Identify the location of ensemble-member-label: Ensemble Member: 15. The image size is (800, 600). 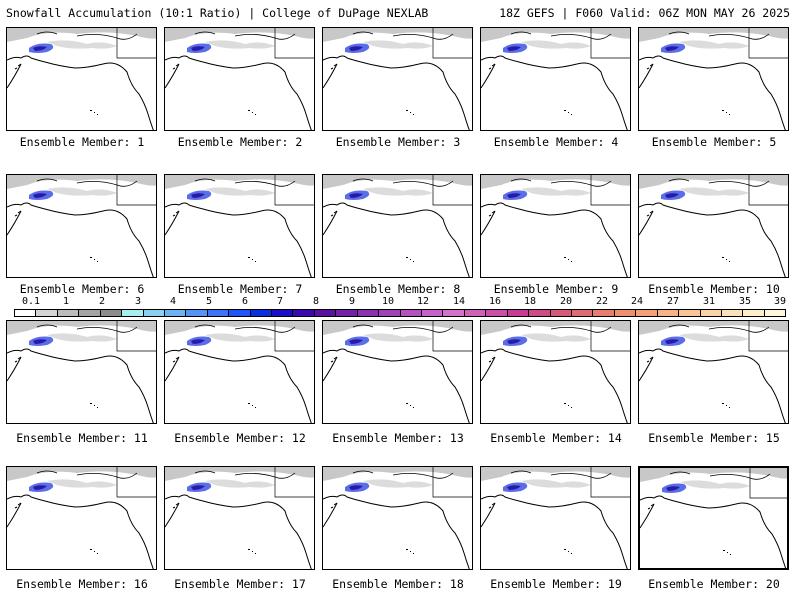
(714, 438).